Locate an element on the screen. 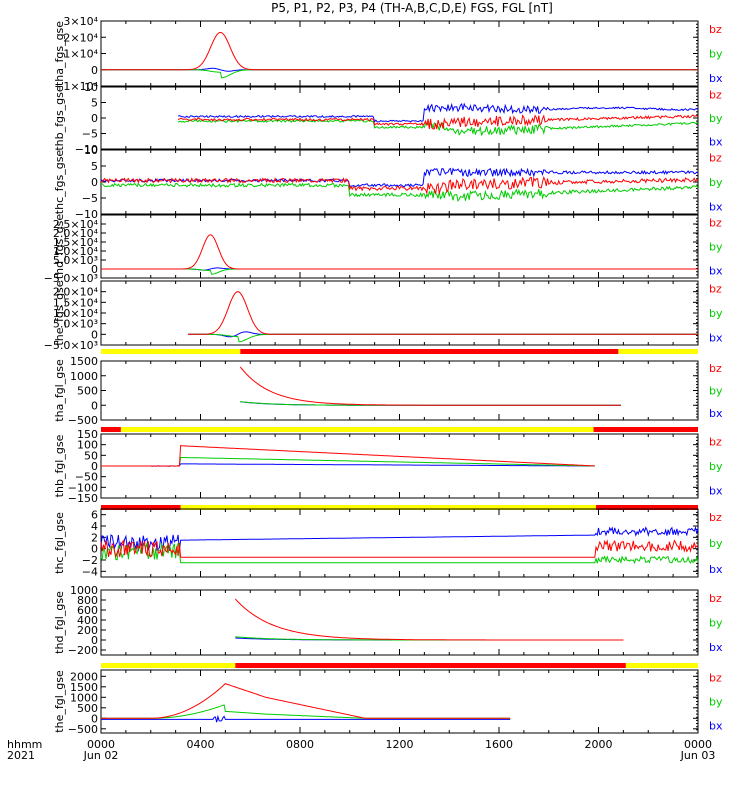 The height and width of the screenshot is (800, 750). x-tick-label: 1600 is located at coordinates (499, 744).